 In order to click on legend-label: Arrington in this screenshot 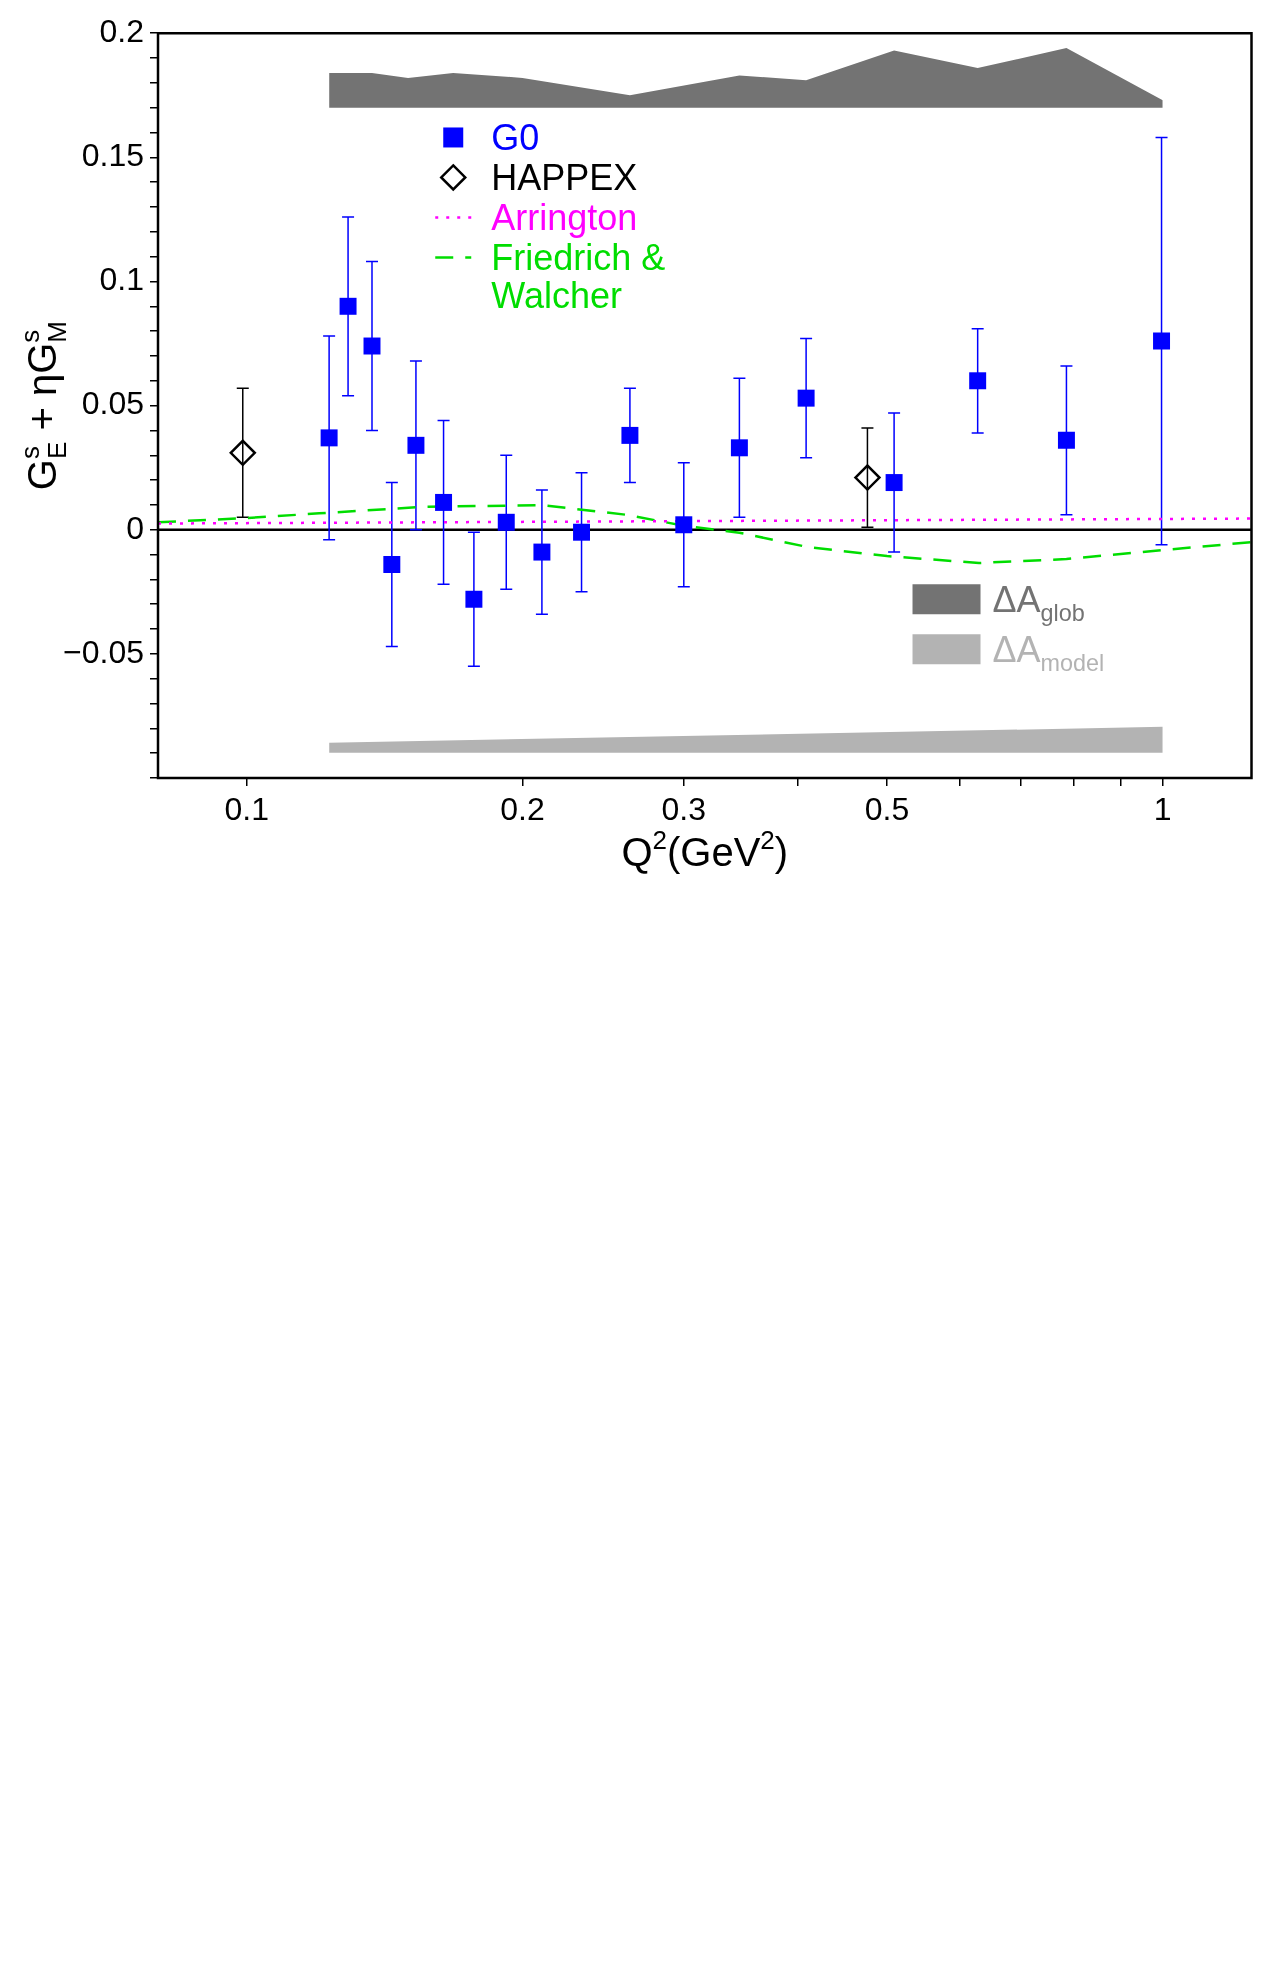, I will do `click(564, 218)`.